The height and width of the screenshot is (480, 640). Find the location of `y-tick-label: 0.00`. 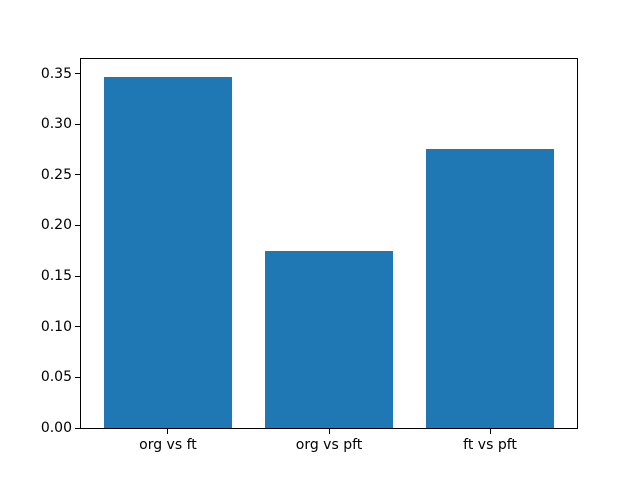

y-tick-label: 0.00 is located at coordinates (56, 428).